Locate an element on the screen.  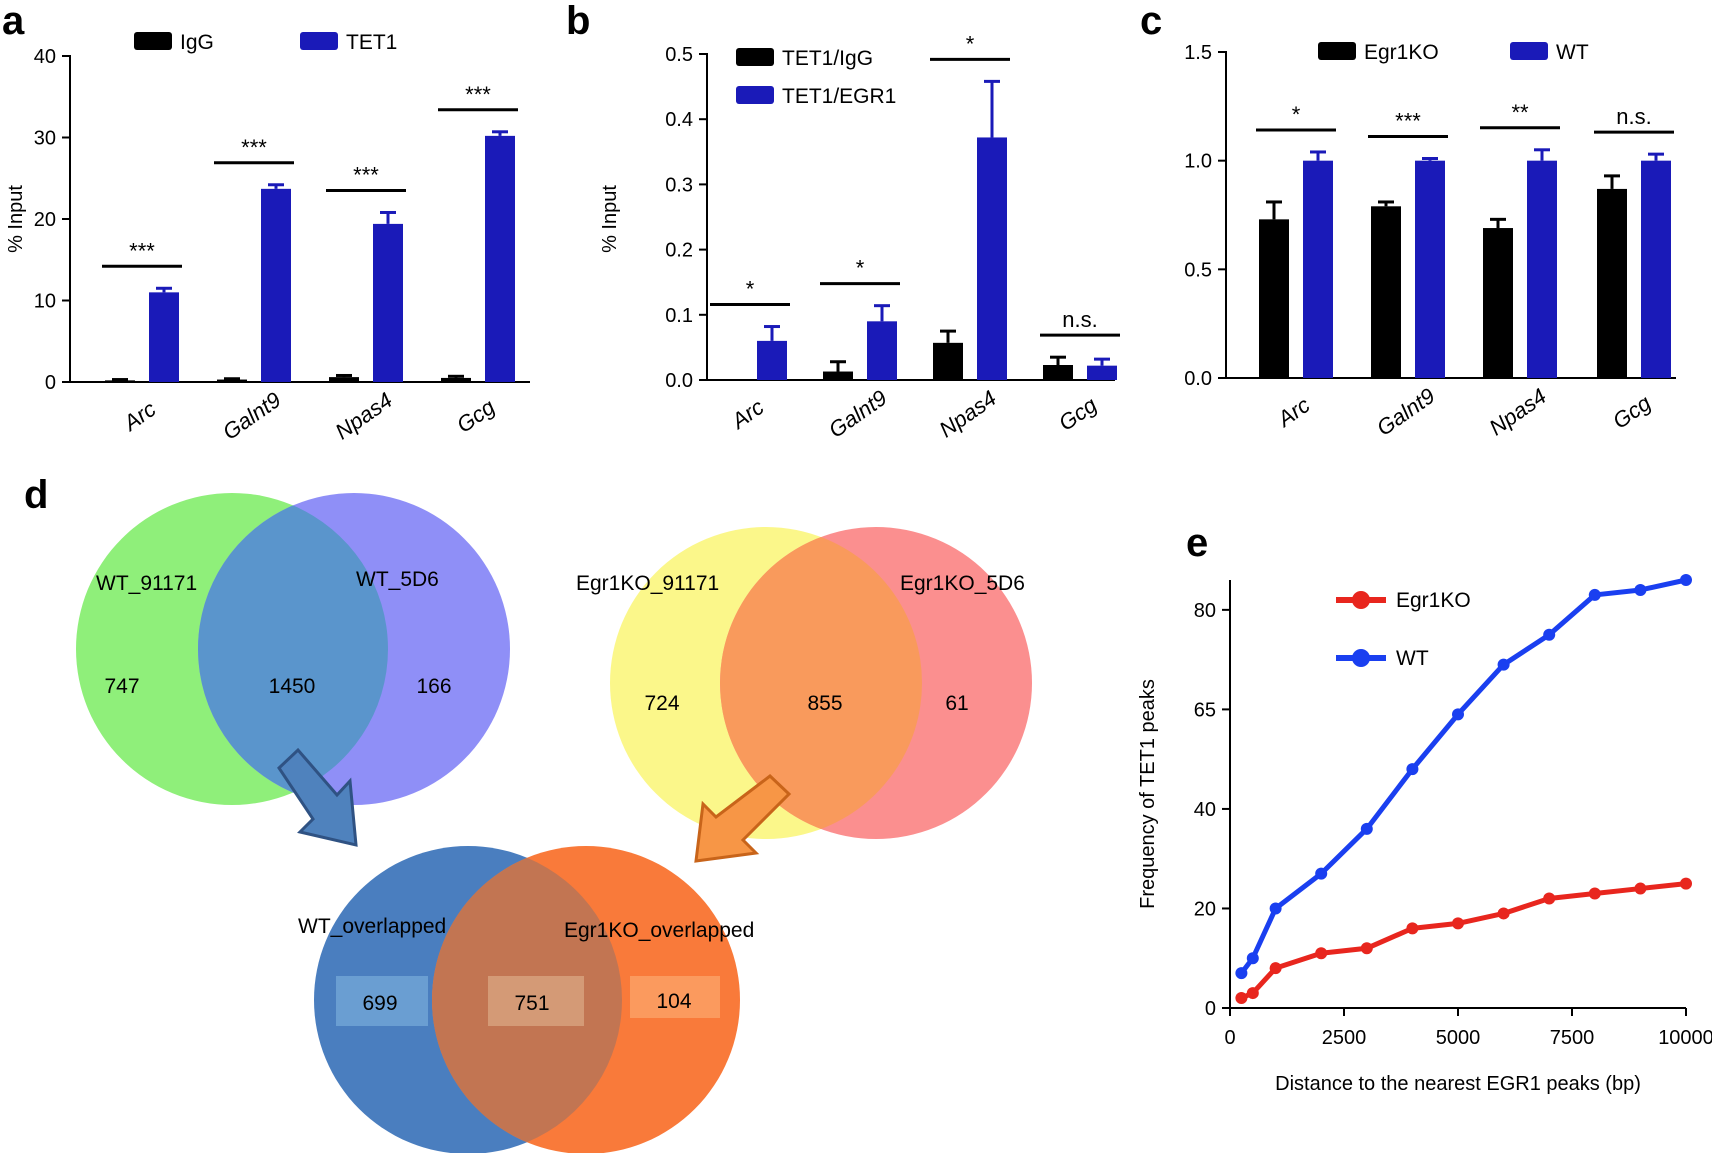
a-y-tick-label: 30 is located at coordinates (45, 139).